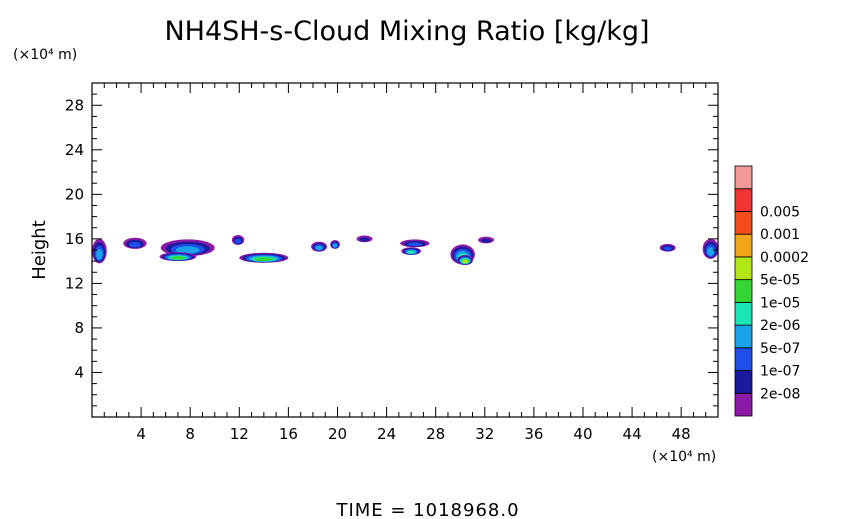 The image size is (854, 519). Describe the element at coordinates (74, 283) in the screenshot. I see `y-tick-label: 12` at that location.